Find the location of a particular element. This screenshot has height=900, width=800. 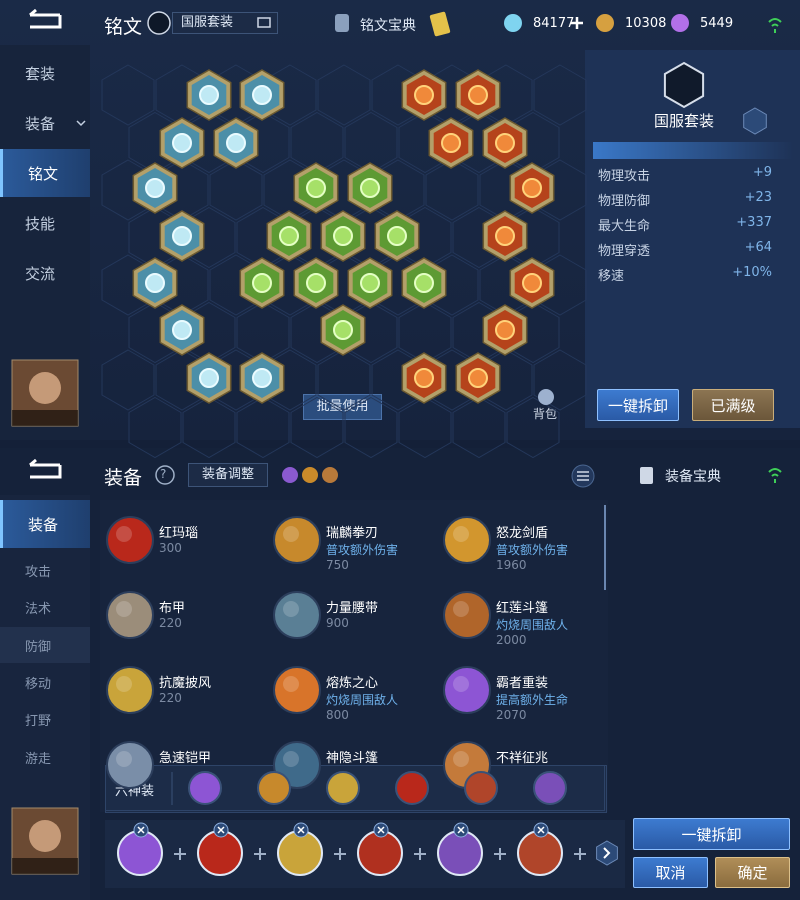

item-name: 熔炼之心 is located at coordinates (352, 683).